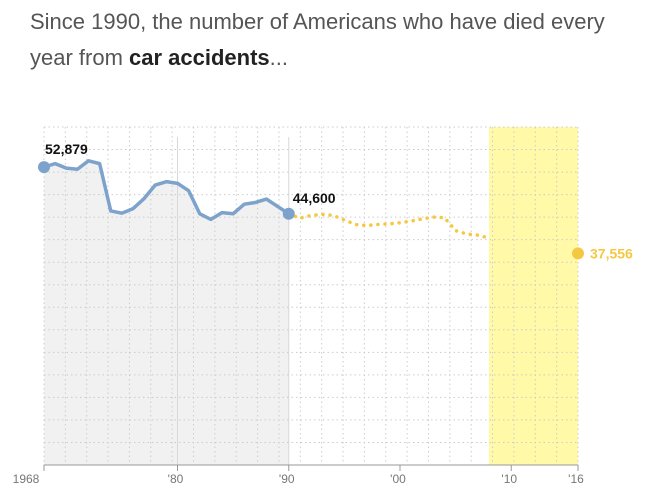 The image size is (656, 494). What do you see at coordinates (176, 479) in the screenshot?
I see `x-tick-label: '80` at bounding box center [176, 479].